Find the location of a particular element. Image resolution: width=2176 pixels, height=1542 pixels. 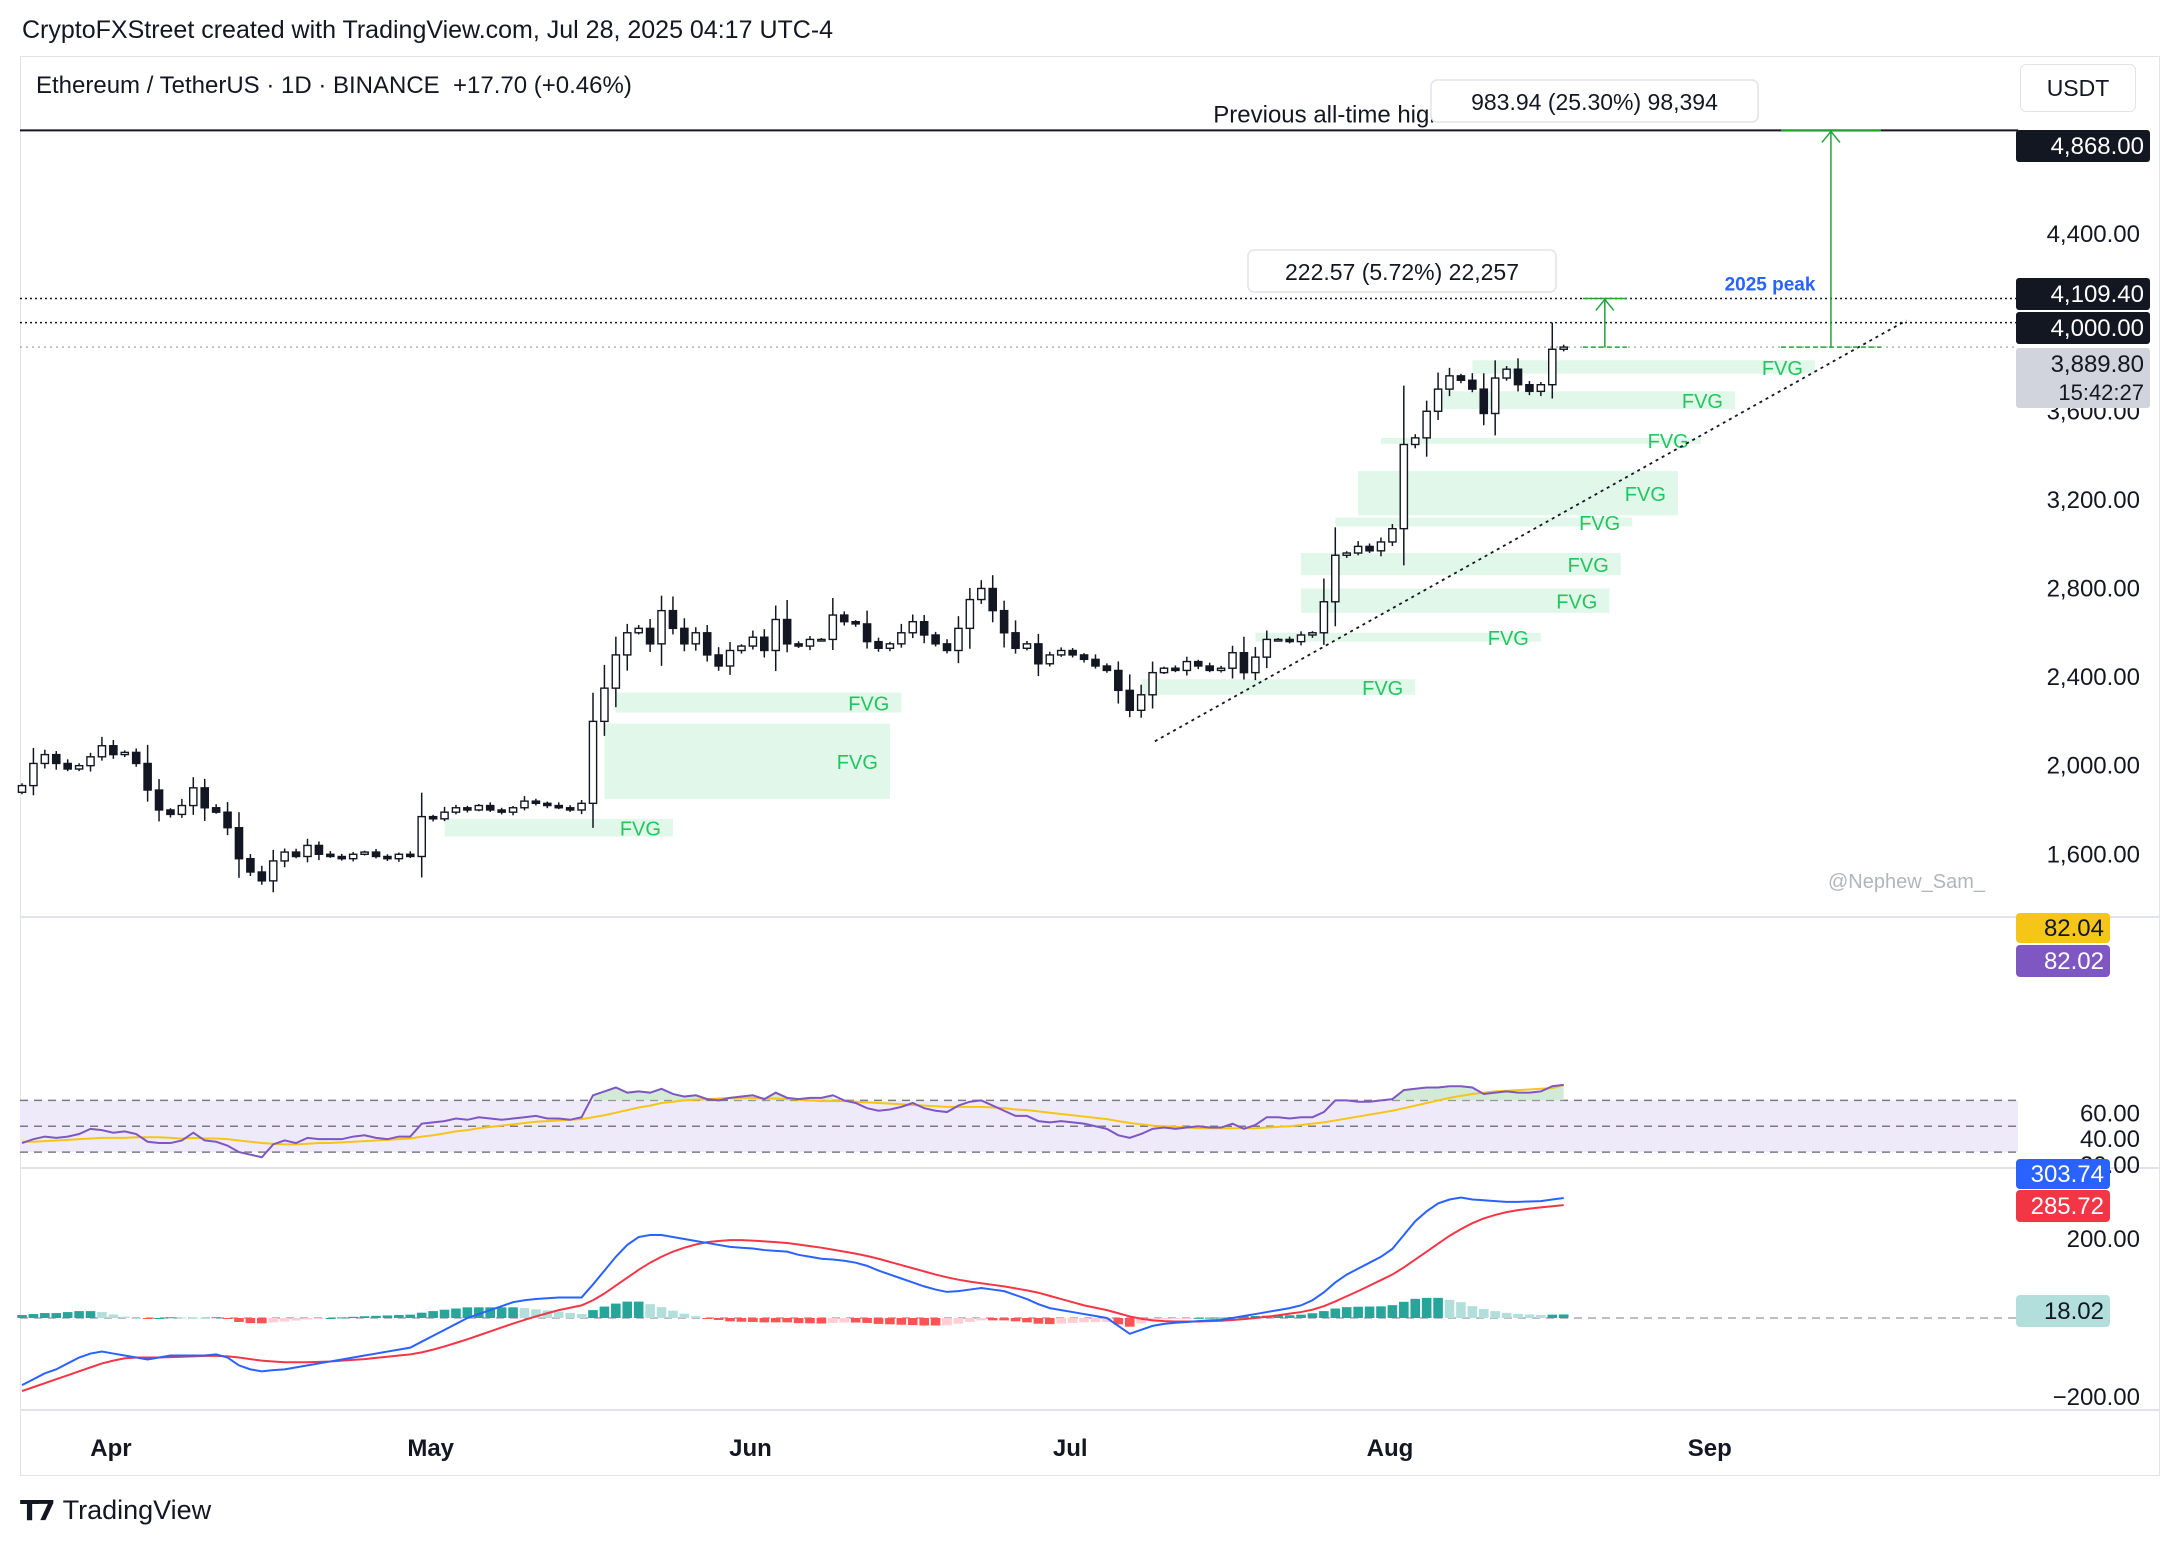

arrow-head-icon is located at coordinates (1605, 304).